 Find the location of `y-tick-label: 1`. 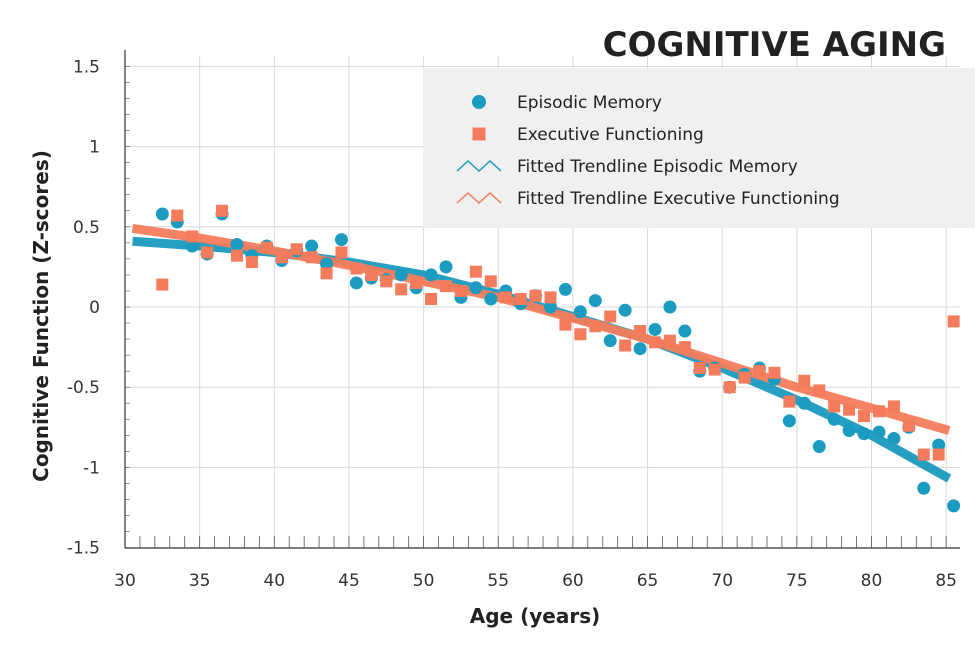

y-tick-label: 1 is located at coordinates (94, 148).